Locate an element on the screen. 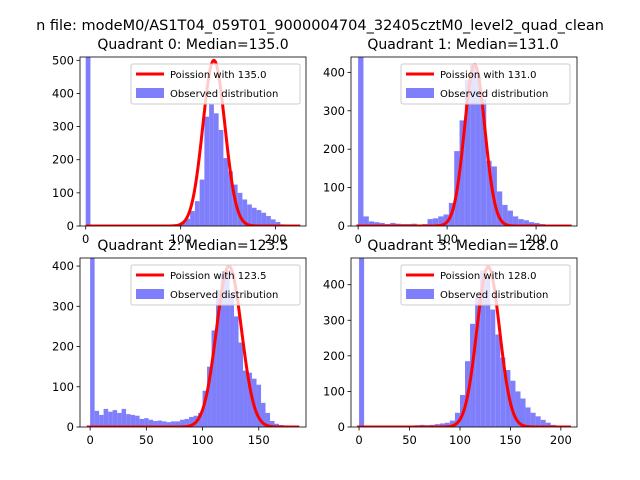 The width and height of the screenshot is (640, 480). subplot-title: Quadrant 1: Median=131.0 is located at coordinates (462, 45).